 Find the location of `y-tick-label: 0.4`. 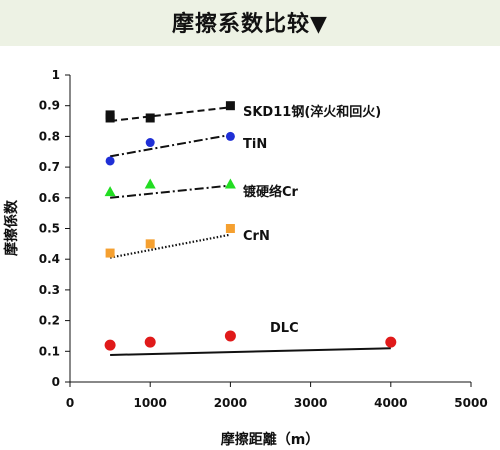

y-tick-label: 0.4 is located at coordinates (49, 259).